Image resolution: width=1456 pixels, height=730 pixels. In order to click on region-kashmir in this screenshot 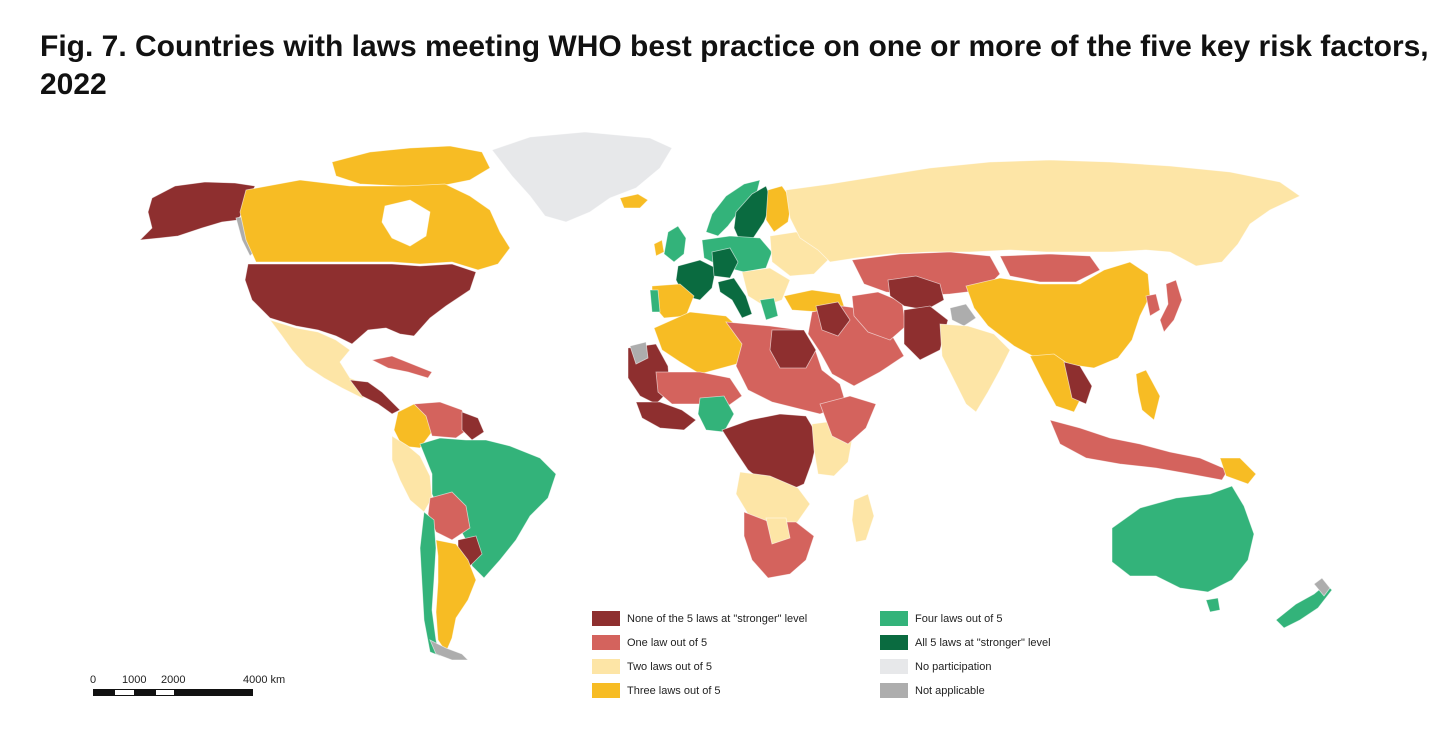, I will do `click(963, 315)`.